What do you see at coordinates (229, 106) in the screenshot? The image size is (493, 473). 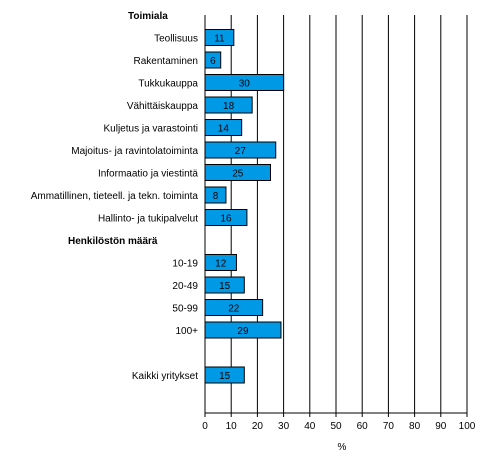 I see `bar-value-label: 18` at bounding box center [229, 106].